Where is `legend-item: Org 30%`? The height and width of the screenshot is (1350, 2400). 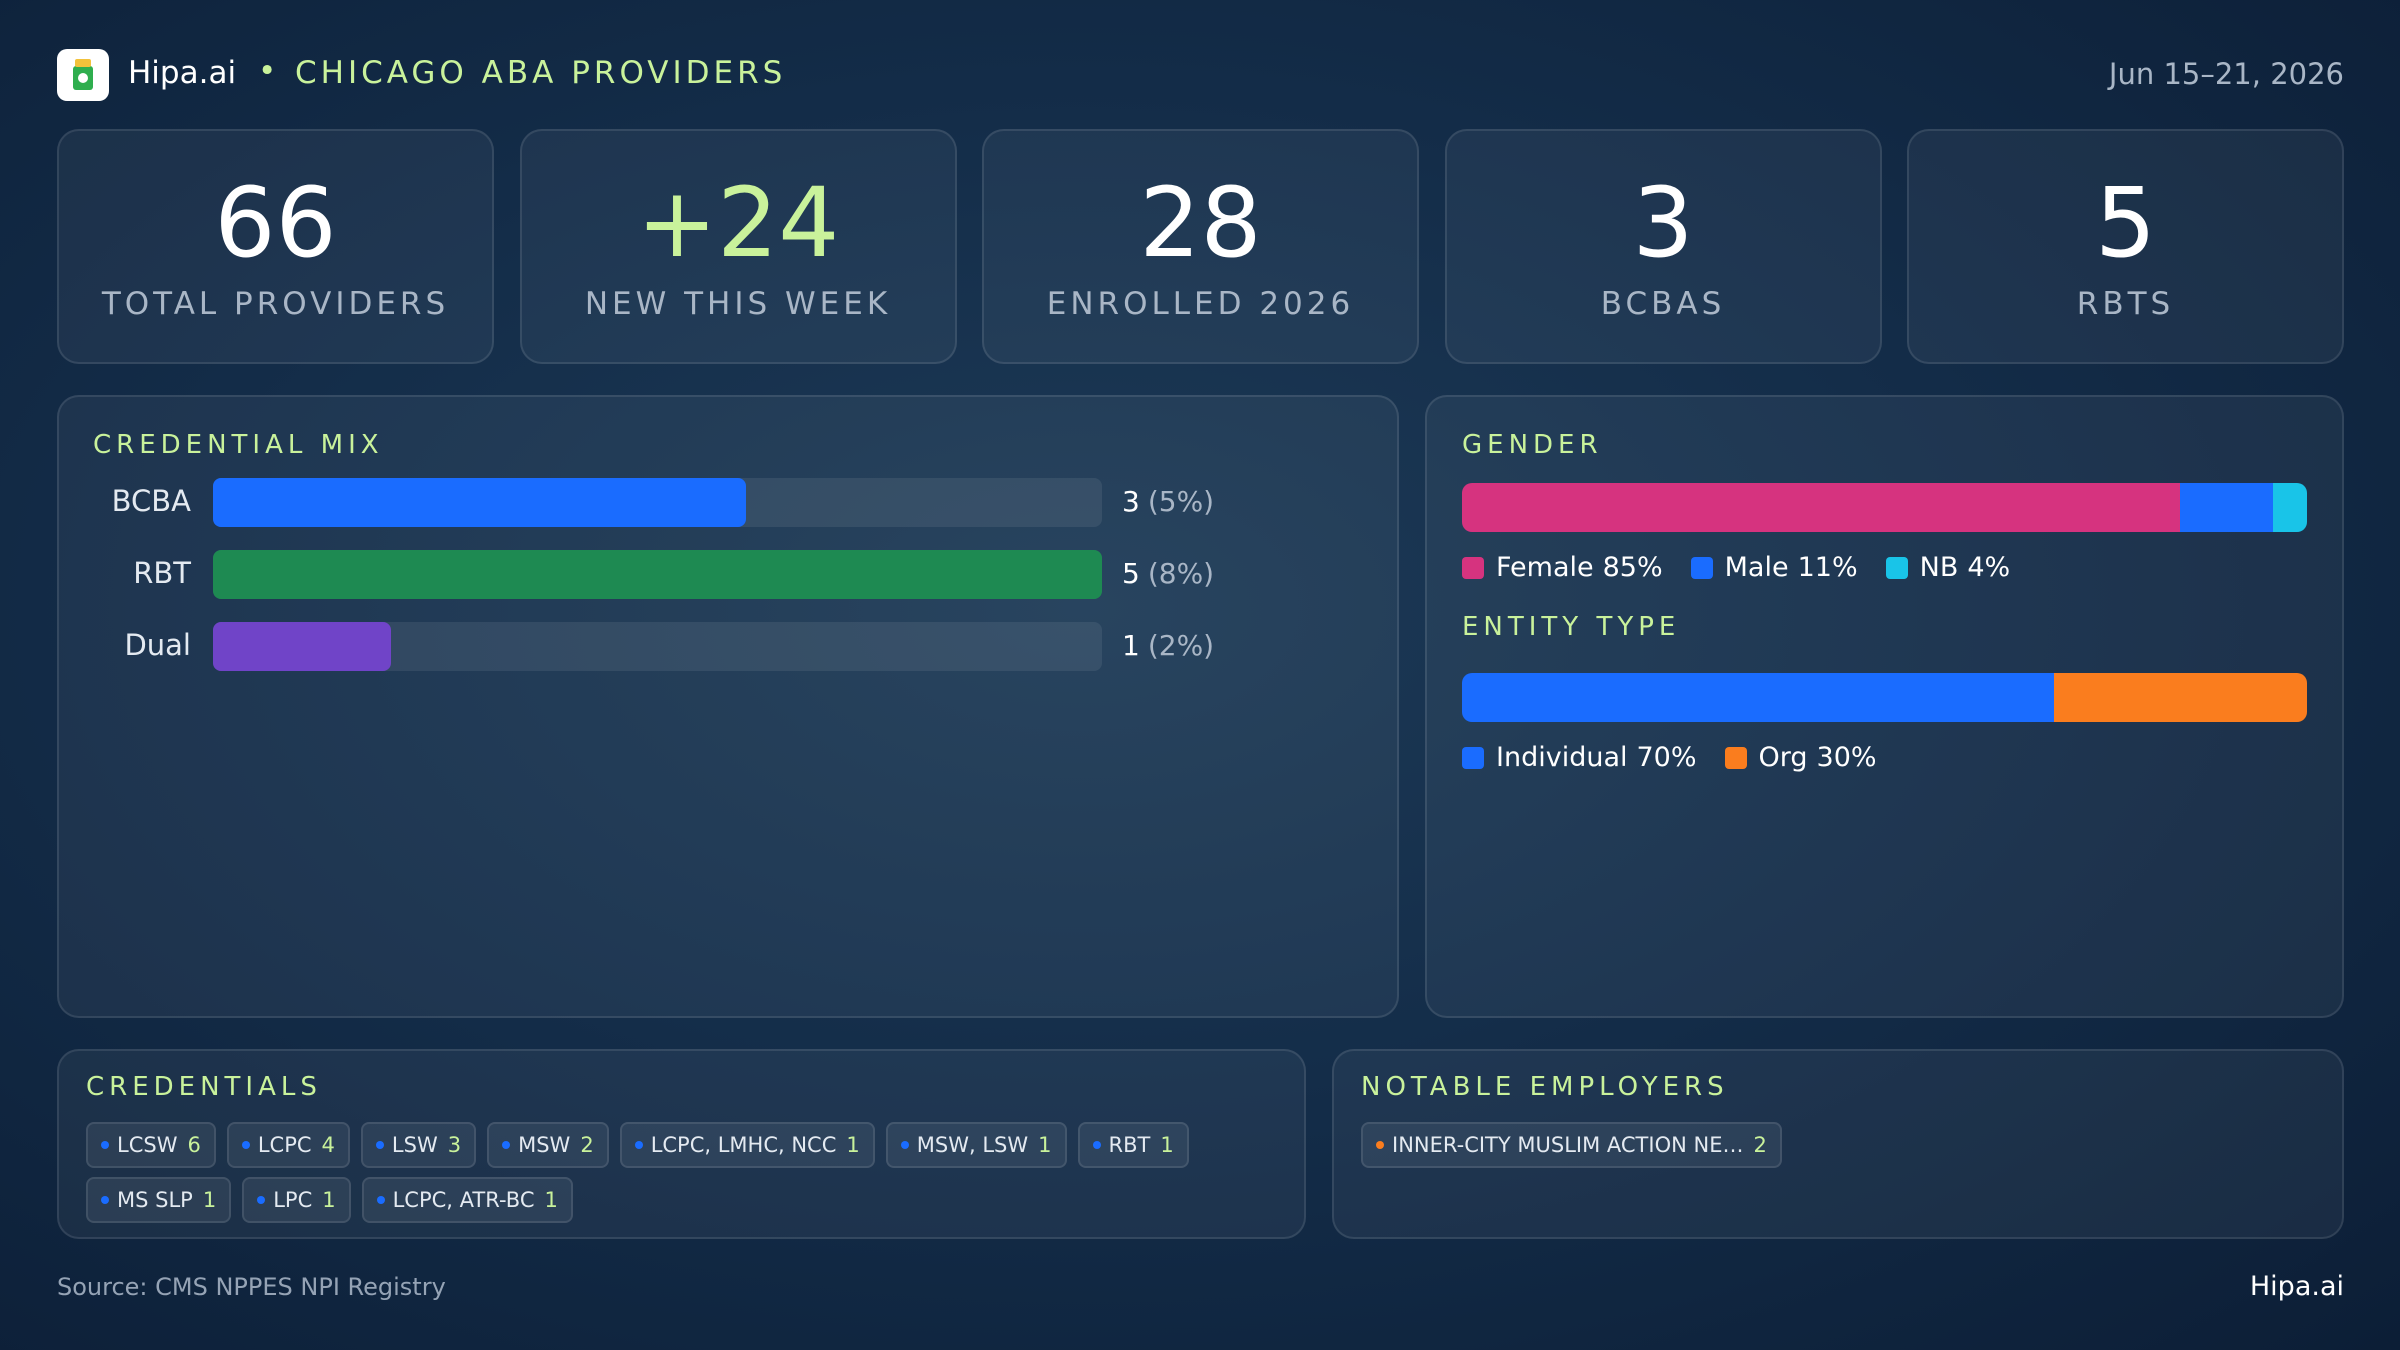
legend-item: Org 30% is located at coordinates (1800, 757).